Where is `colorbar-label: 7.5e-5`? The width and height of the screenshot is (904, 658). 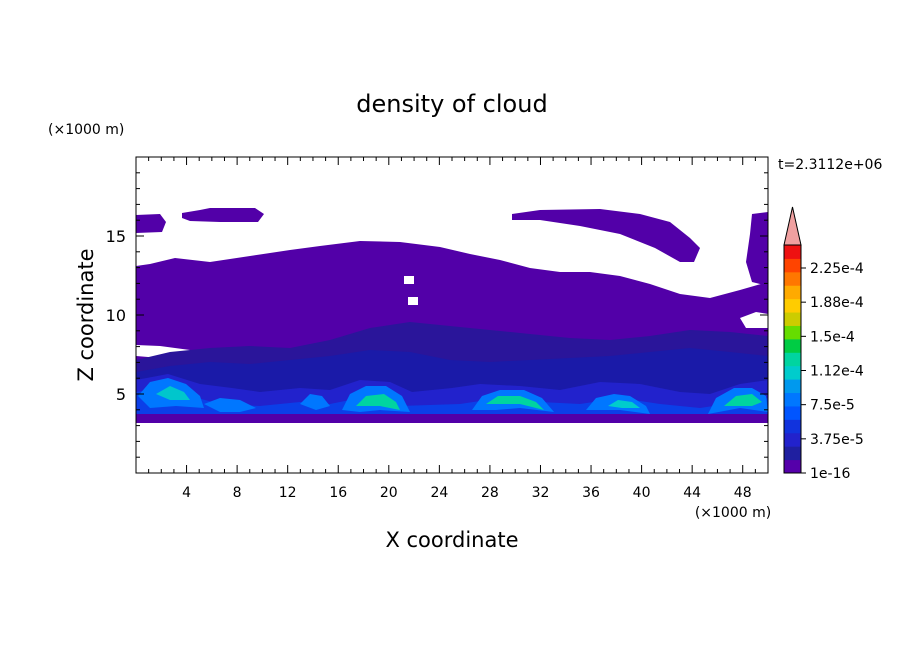 colorbar-label: 7.5e-5 is located at coordinates (832, 406).